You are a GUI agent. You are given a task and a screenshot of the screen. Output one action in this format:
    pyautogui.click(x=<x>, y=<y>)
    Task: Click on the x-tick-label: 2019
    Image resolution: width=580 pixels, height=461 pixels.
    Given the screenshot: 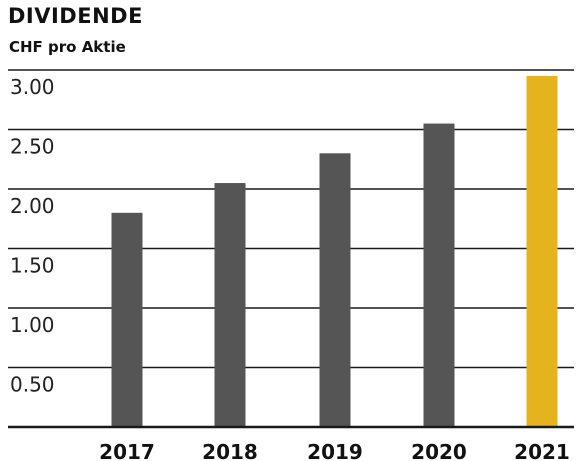 What is the action you would take?
    pyautogui.click(x=335, y=450)
    